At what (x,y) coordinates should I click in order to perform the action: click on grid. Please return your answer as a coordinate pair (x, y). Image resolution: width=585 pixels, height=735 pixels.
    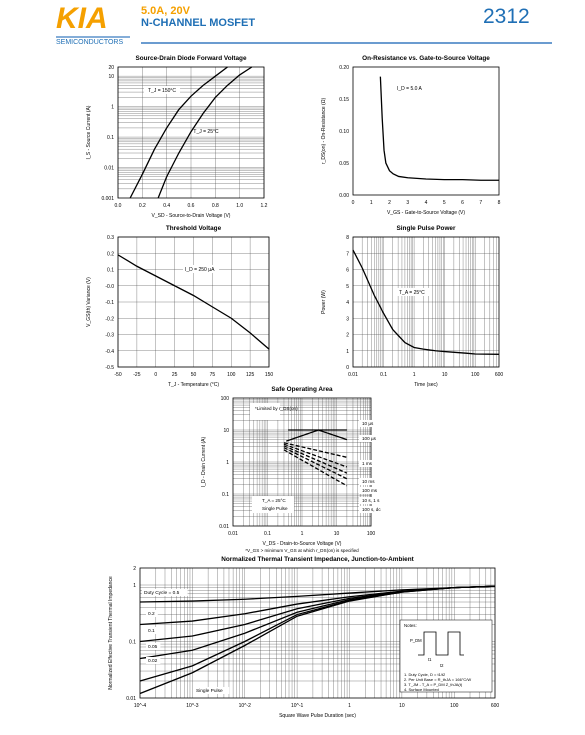
    Looking at the image, I should click on (426, 302).